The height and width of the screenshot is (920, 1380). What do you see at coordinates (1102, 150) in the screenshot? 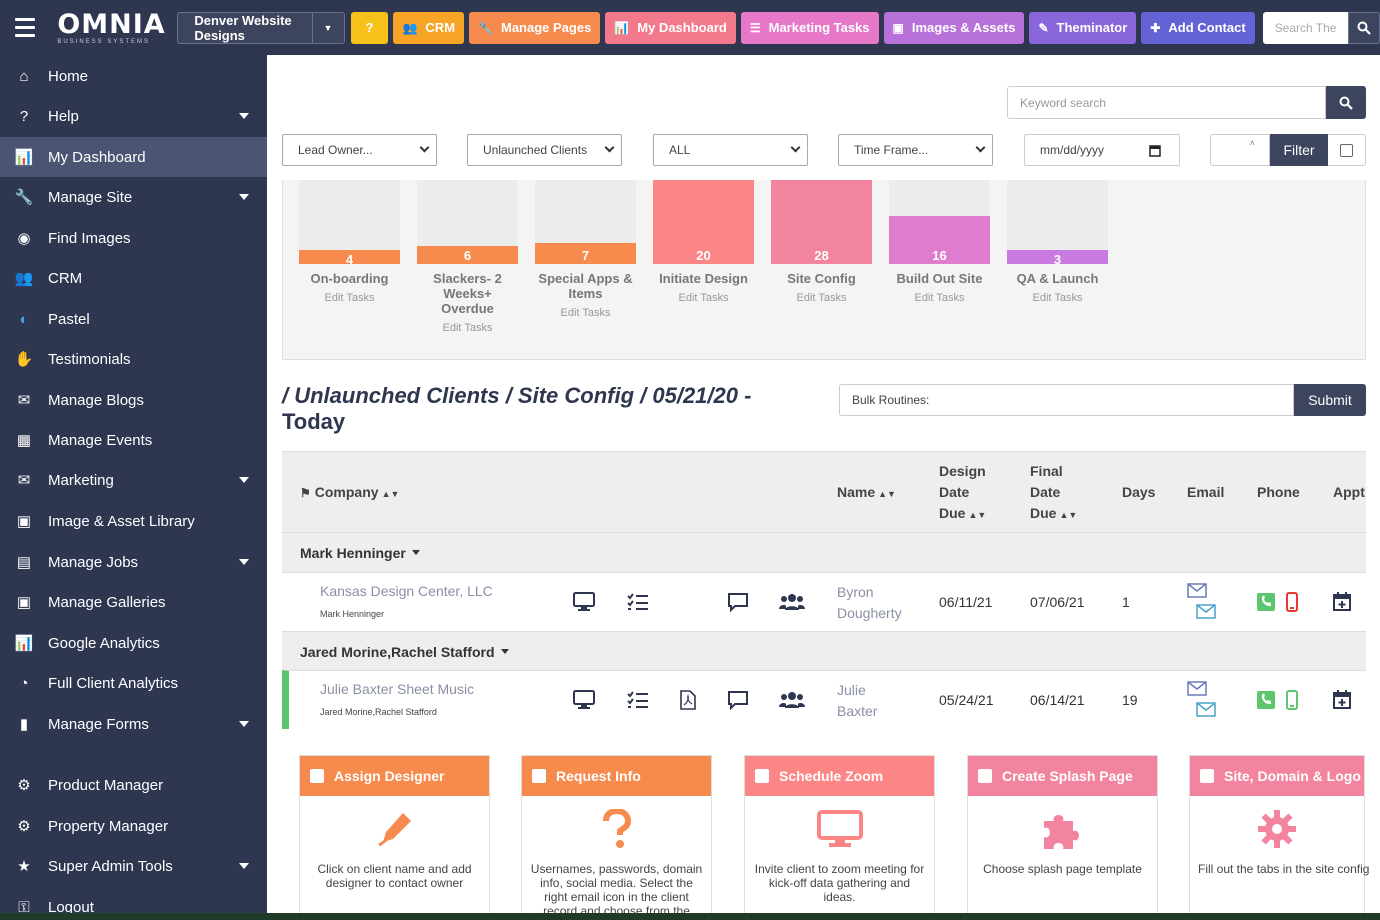
I see `date-input: mm/dd/yyyy` at bounding box center [1102, 150].